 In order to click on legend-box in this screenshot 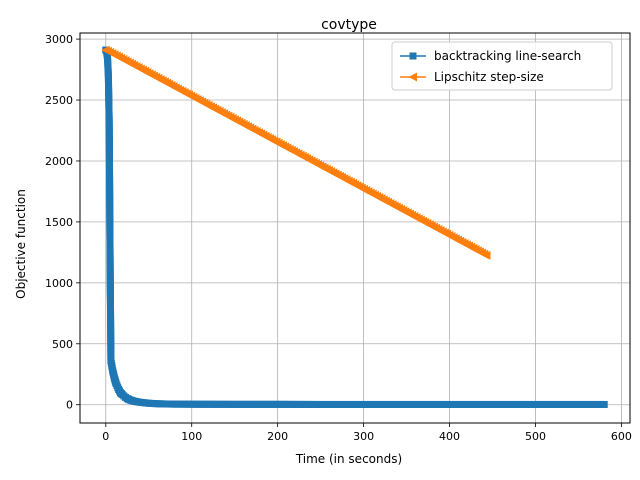, I will do `click(502, 66)`.